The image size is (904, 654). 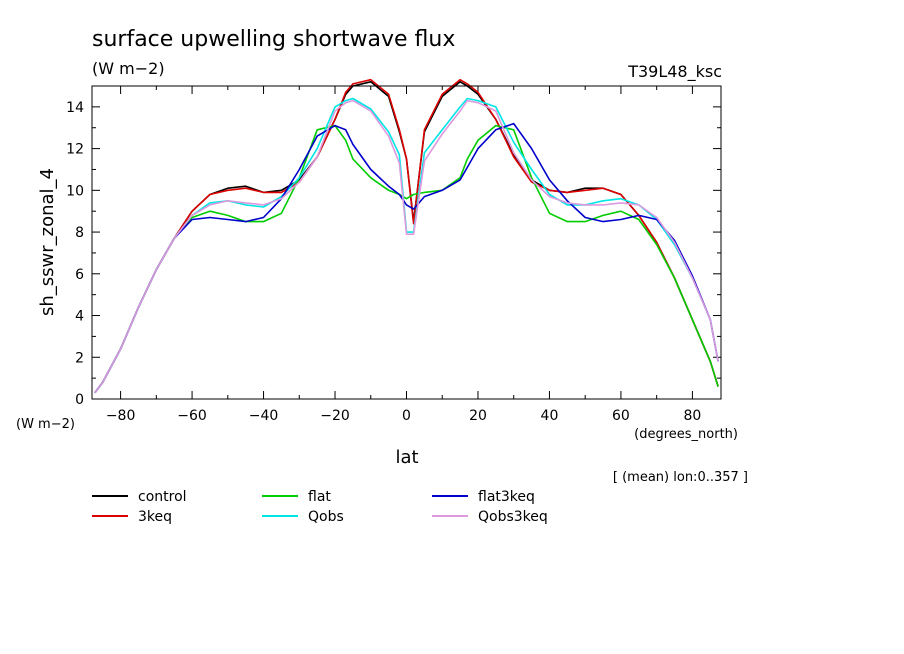 What do you see at coordinates (406, 457) in the screenshot?
I see `x-axis-label: lat` at bounding box center [406, 457].